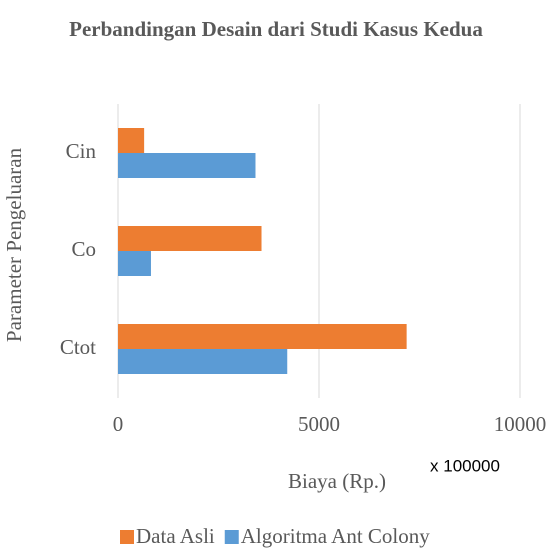 The image size is (552, 551). I want to click on annotation: x 100000, so click(465, 465).